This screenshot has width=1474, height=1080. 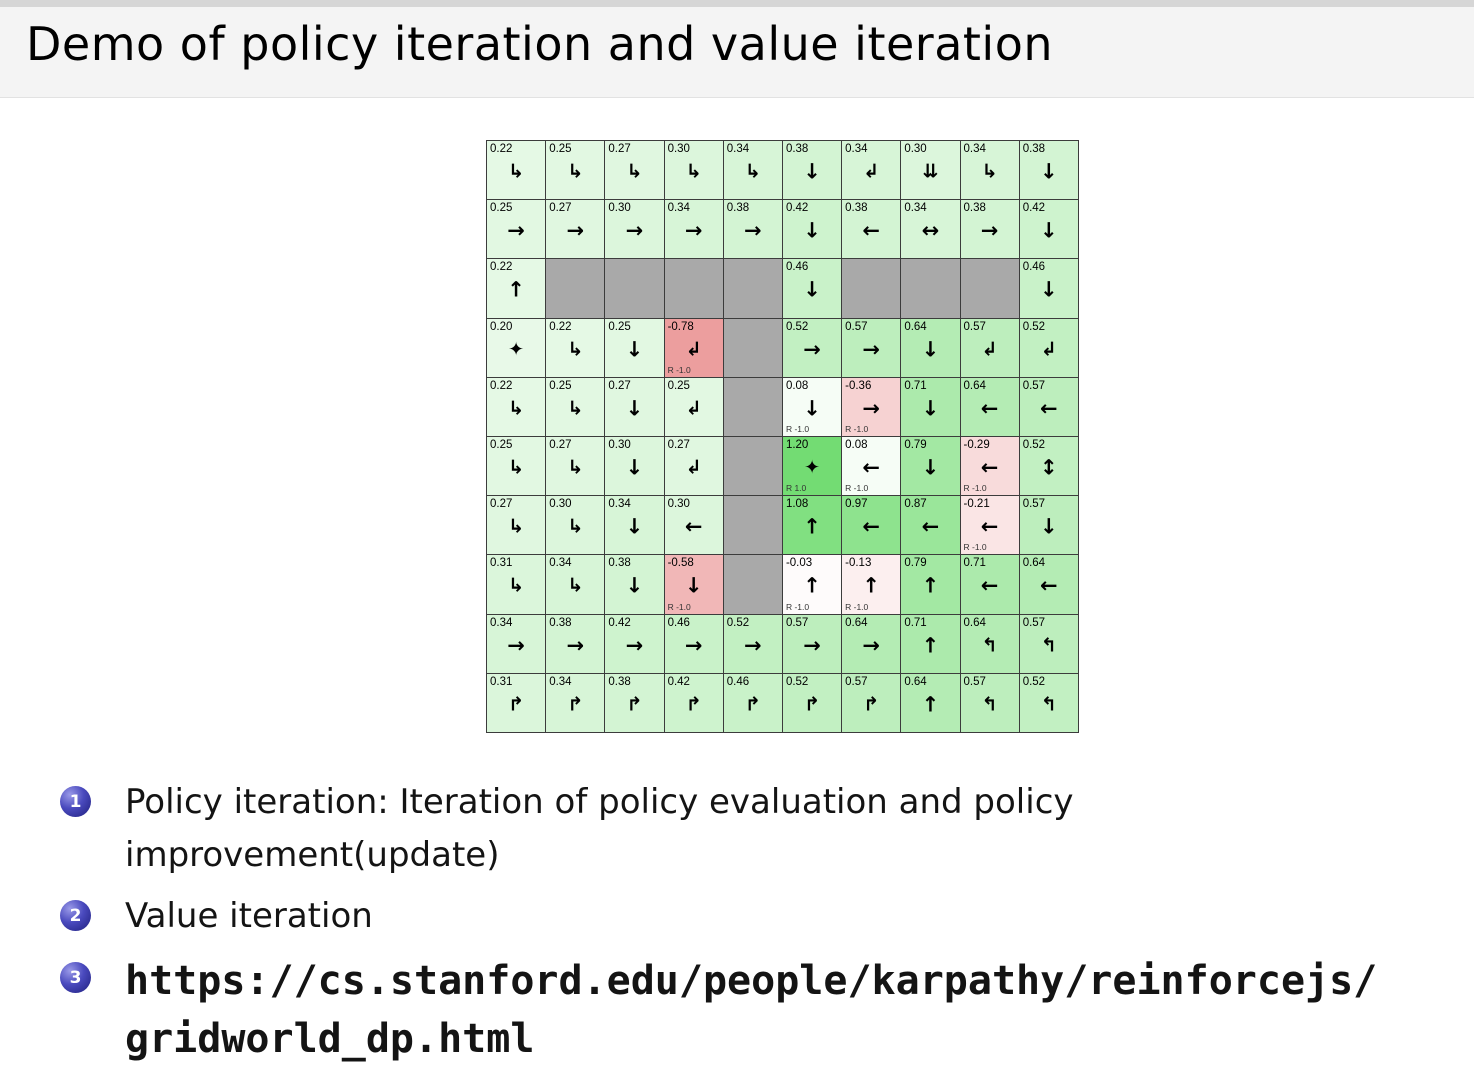 I want to click on grid-cell: 0.25 →, so click(x=517, y=230).